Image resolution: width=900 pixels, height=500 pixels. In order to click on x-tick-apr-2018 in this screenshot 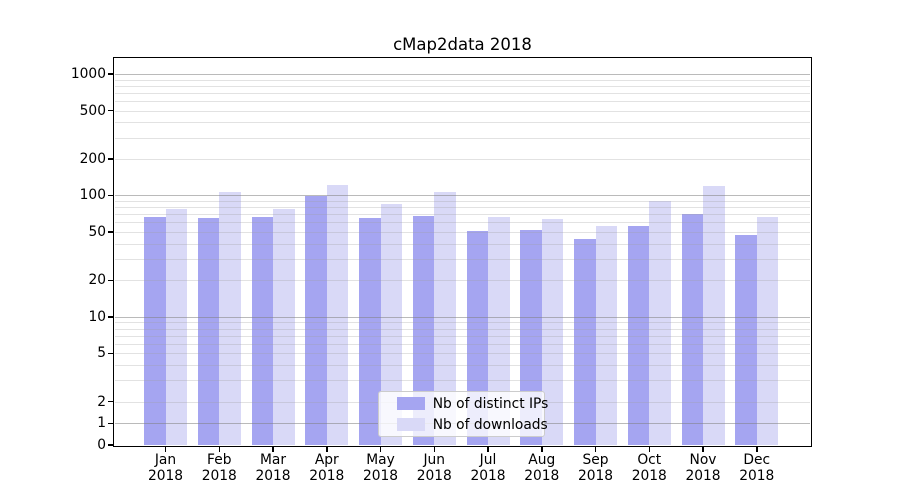, I will do `click(327, 449)`.